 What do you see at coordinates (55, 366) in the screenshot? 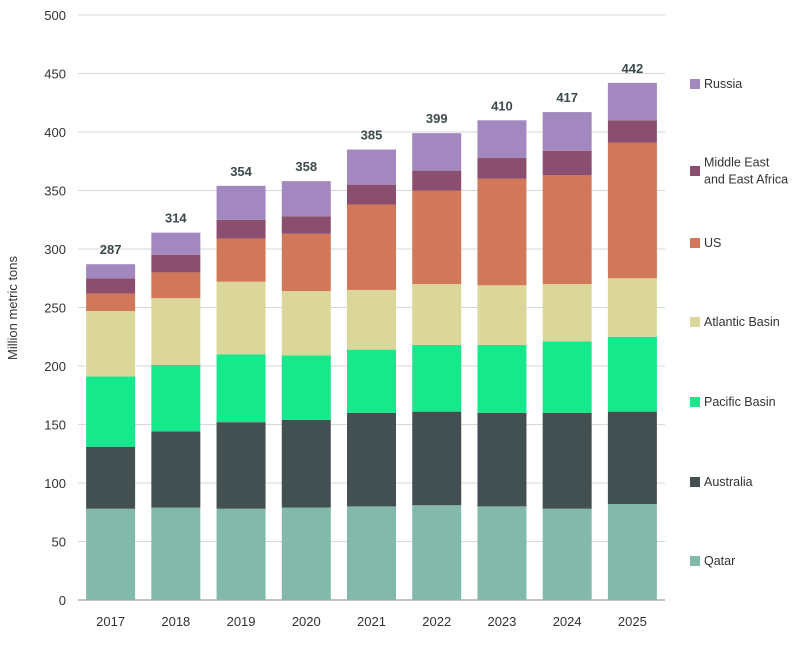
I see `y-tick-label: 200` at bounding box center [55, 366].